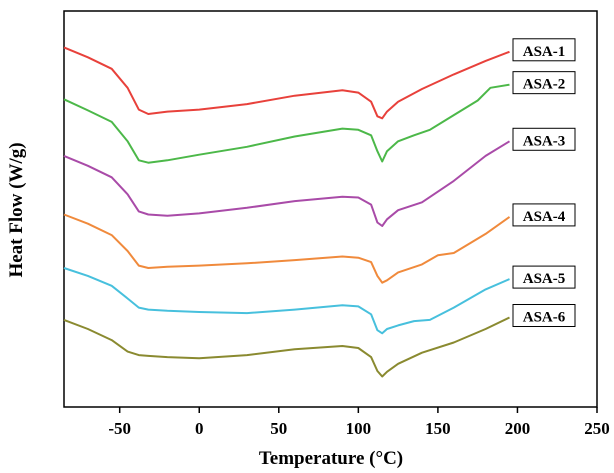 This screenshot has height=473, width=614. Describe the element at coordinates (199, 428) in the screenshot. I see `x-tick-label: 0` at that location.